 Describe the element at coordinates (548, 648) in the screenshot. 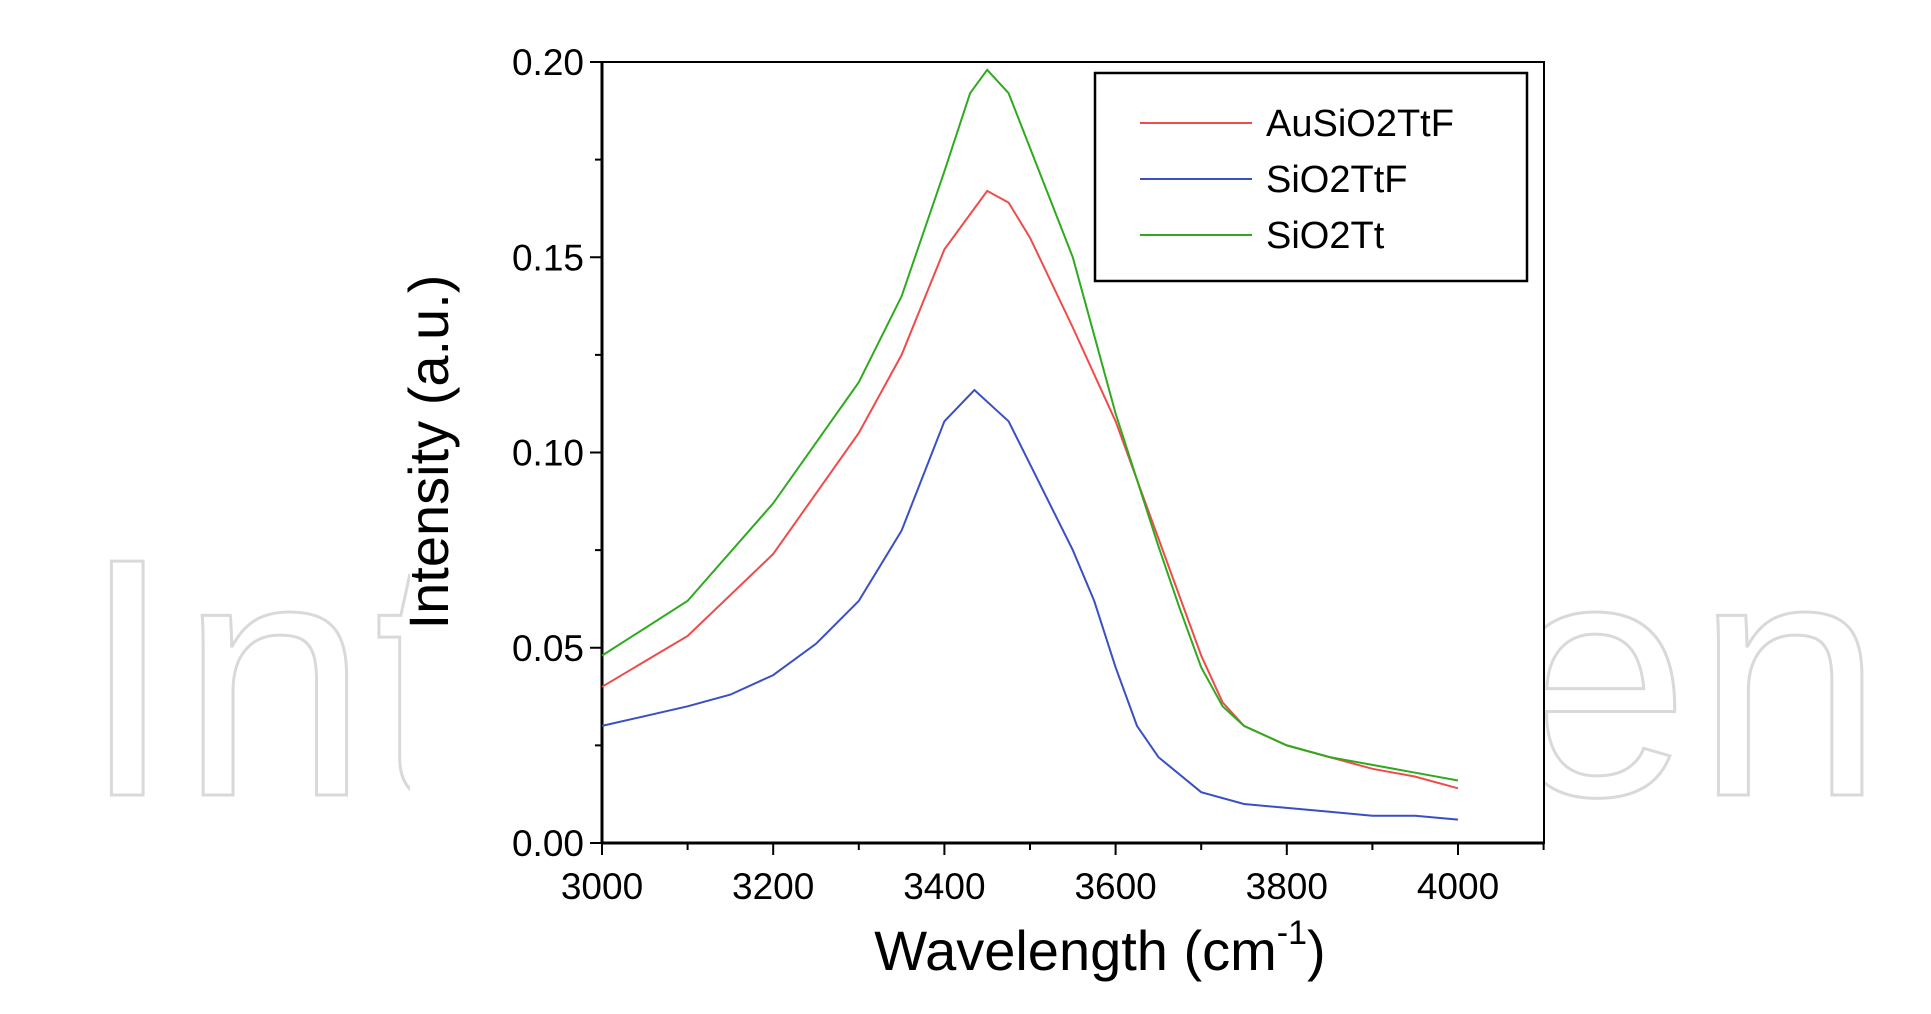

I see `y-tick-label: 0.05` at that location.